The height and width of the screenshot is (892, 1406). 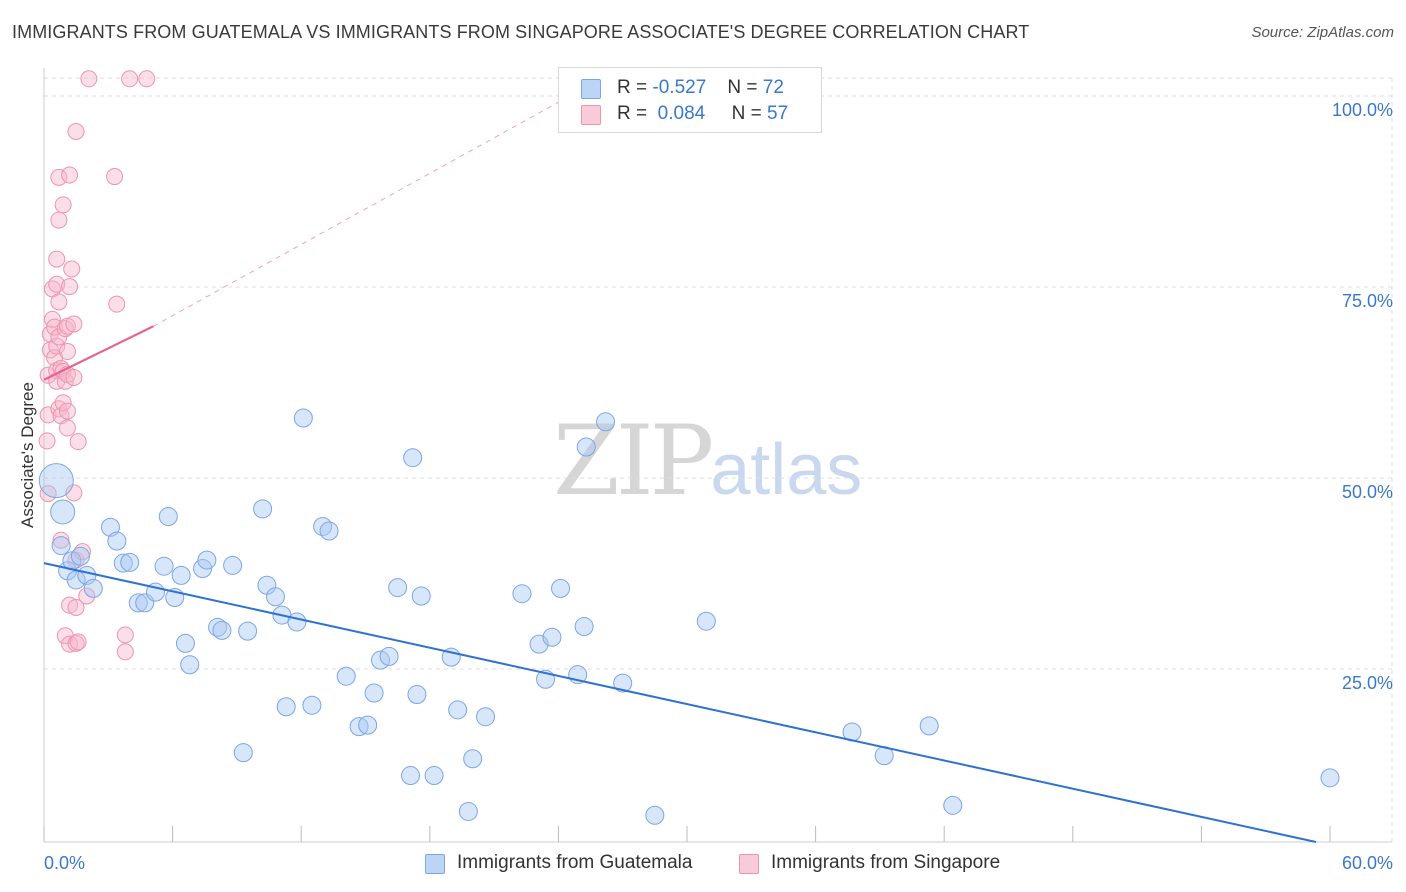 What do you see at coordinates (1367, 683) in the screenshot?
I see `y-tick-label: 25.0%` at bounding box center [1367, 683].